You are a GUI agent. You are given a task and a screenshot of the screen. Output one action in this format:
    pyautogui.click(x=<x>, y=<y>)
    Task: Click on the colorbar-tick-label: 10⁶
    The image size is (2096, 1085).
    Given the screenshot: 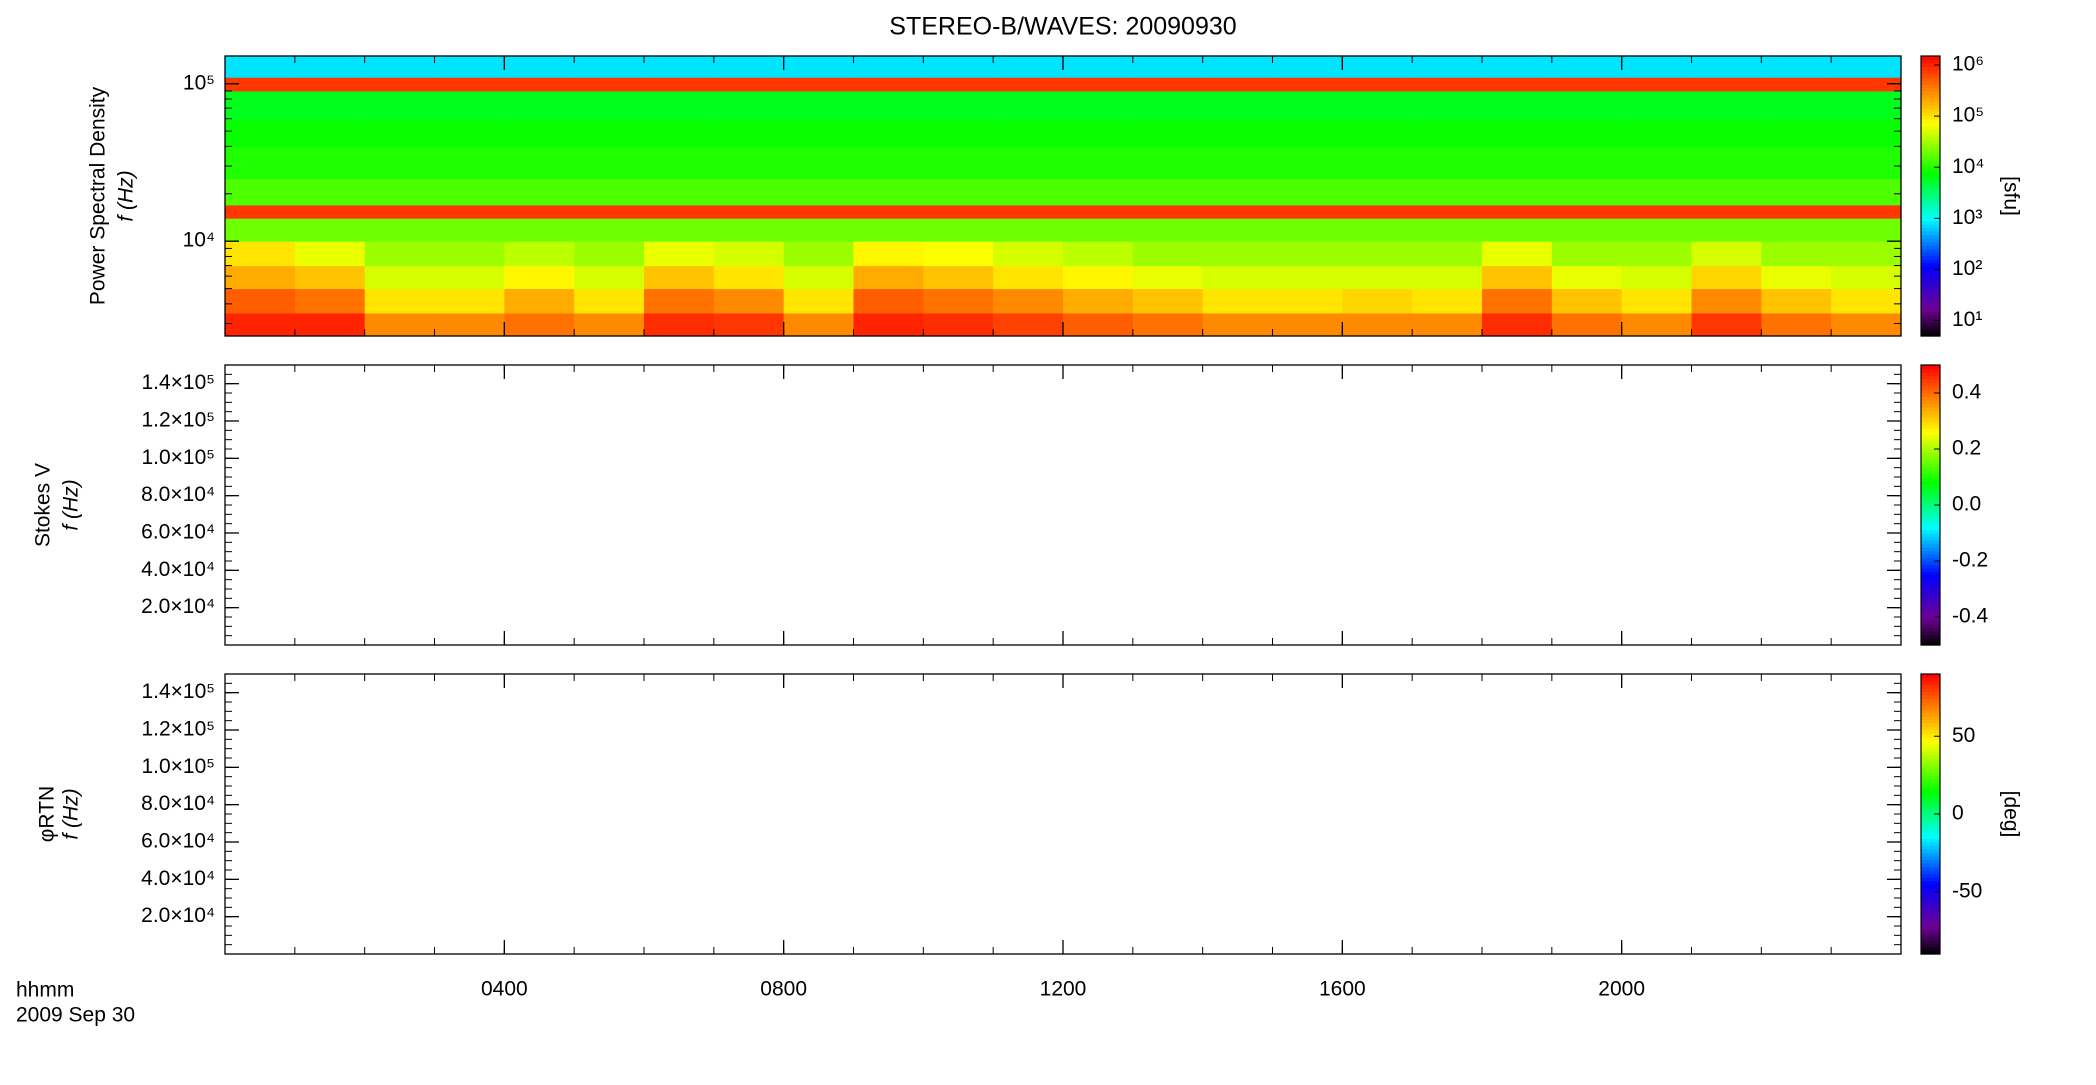 What is the action you would take?
    pyautogui.click(x=1968, y=64)
    